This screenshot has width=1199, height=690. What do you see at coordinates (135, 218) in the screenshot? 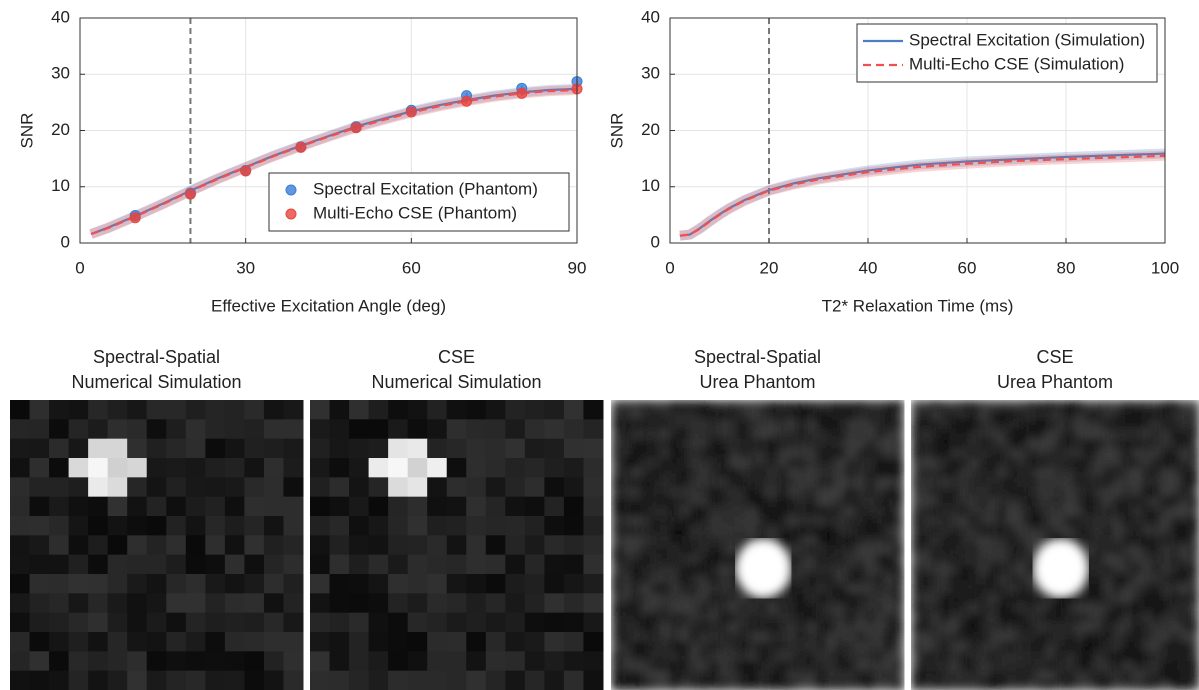
I see `data-point` at bounding box center [135, 218].